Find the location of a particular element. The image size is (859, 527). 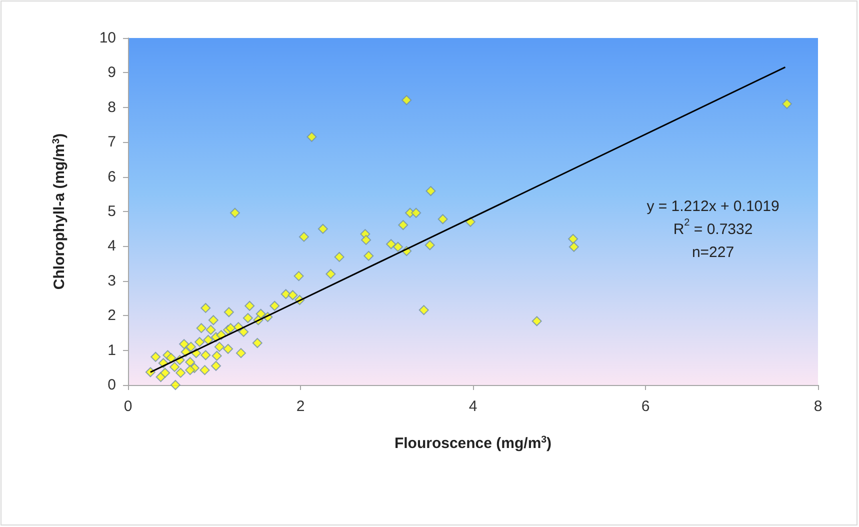

y-tick-label: 1 is located at coordinates (112, 350).